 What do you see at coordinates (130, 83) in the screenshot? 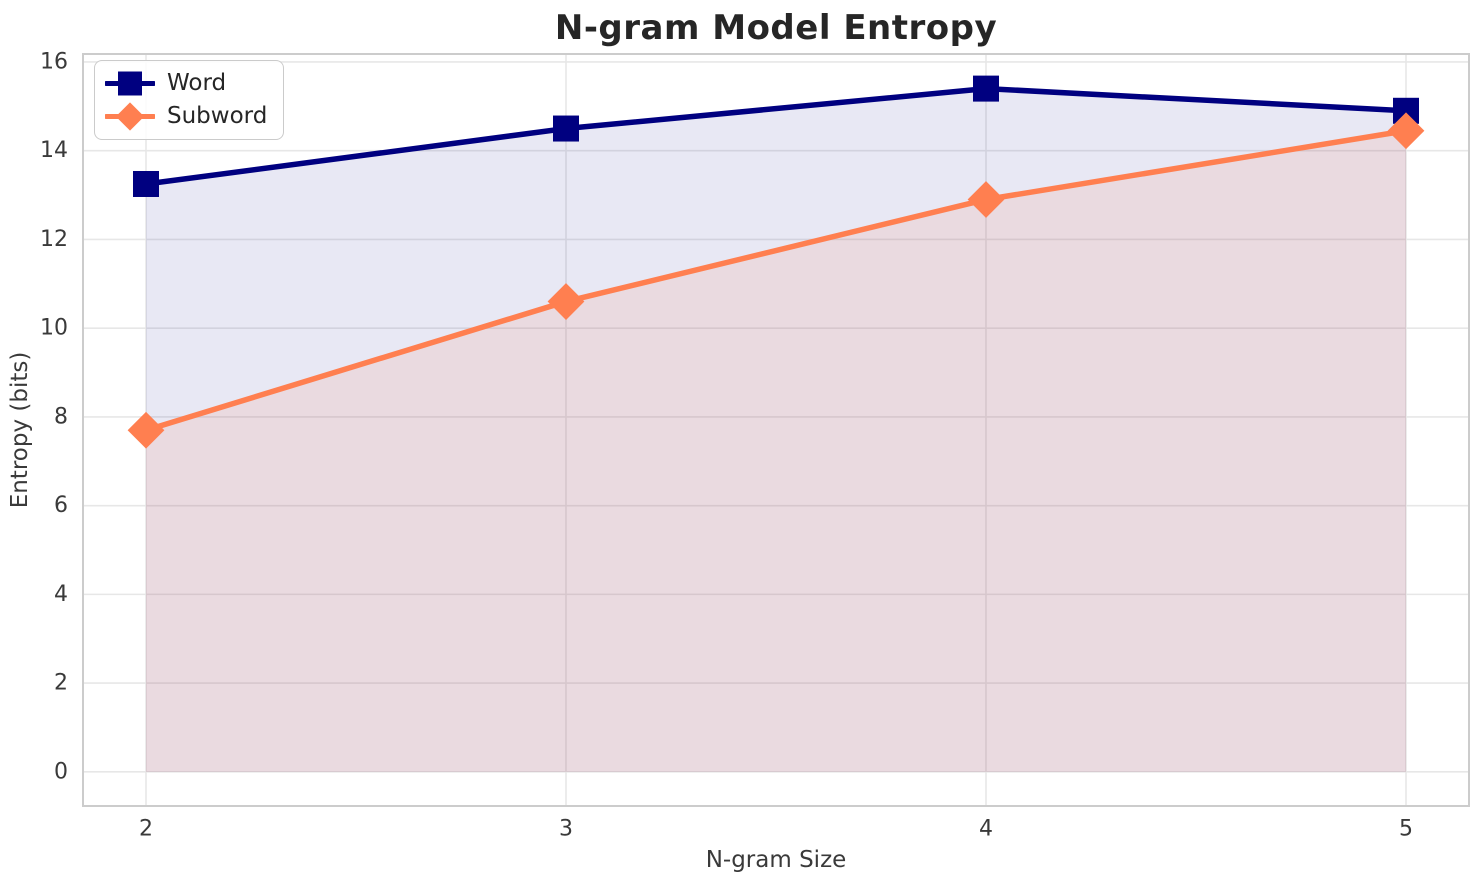
I see `word-square-marker-icon` at bounding box center [130, 83].